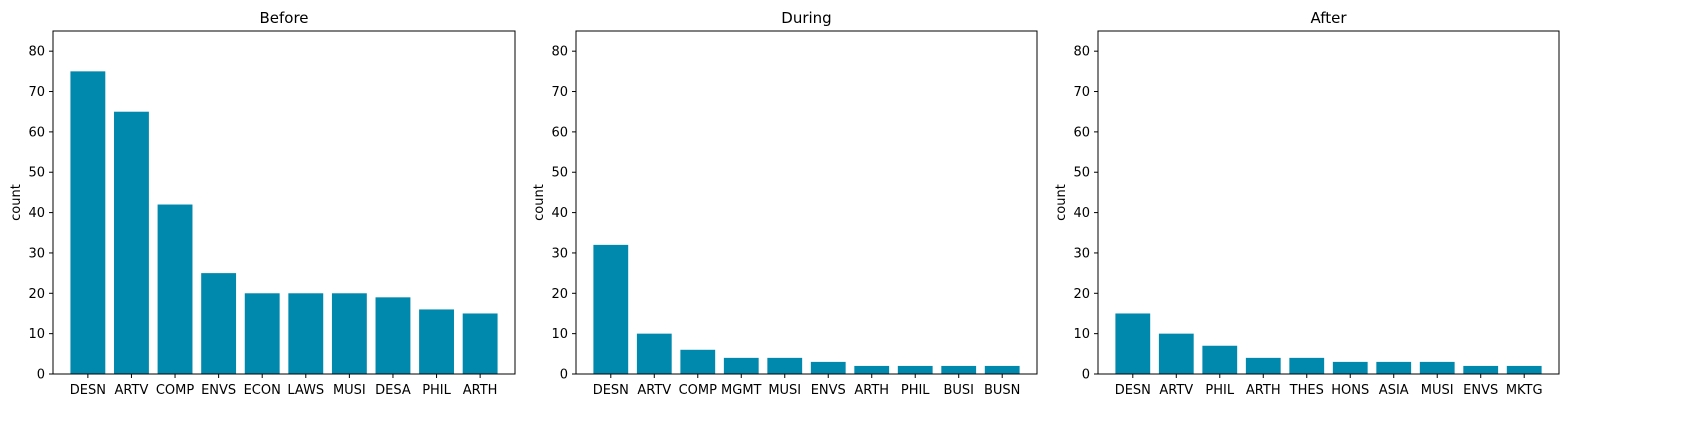  What do you see at coordinates (958, 390) in the screenshot?
I see `x-tick-label: BUSI` at bounding box center [958, 390].